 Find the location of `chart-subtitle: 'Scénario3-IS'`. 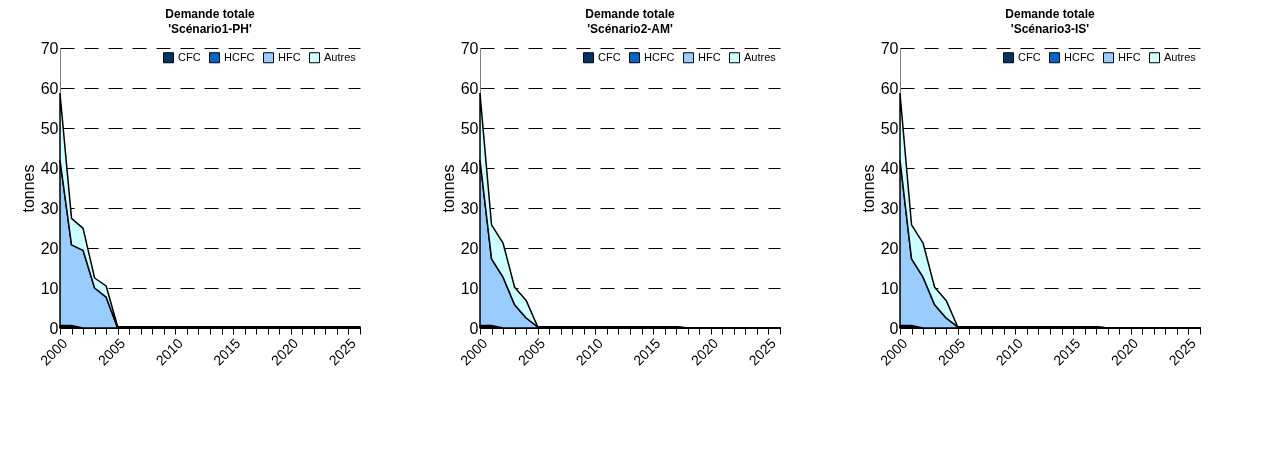

chart-subtitle: 'Scénario3-IS' is located at coordinates (1050, 29).